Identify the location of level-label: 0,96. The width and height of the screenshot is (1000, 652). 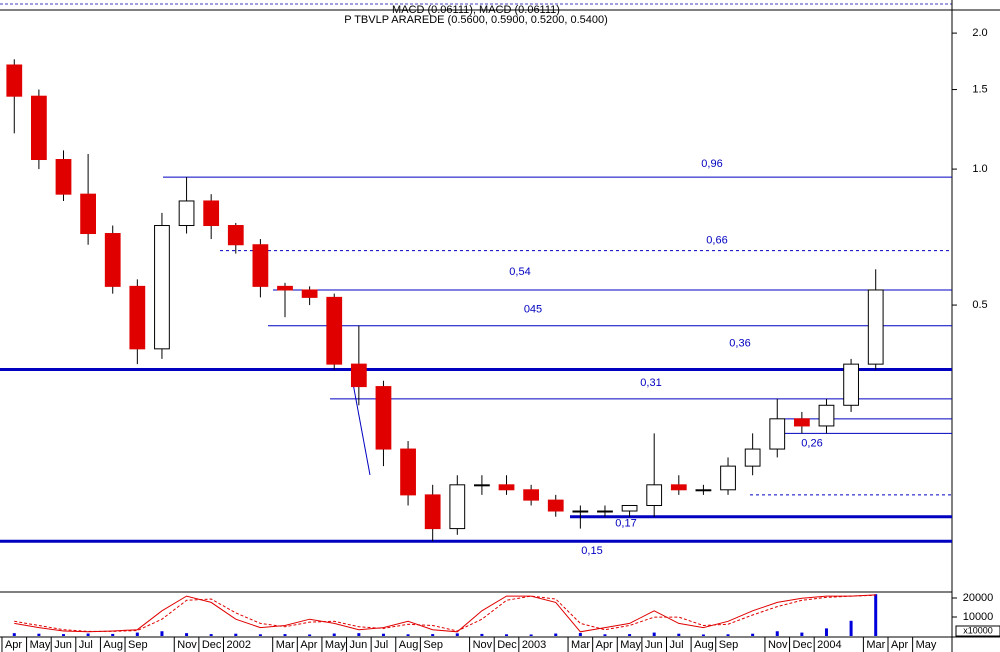
(711, 164).